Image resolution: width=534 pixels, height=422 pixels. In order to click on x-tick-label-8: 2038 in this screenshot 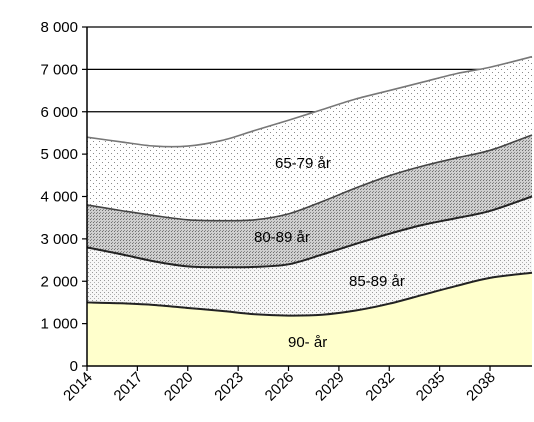, I will do `click(481, 387)`.